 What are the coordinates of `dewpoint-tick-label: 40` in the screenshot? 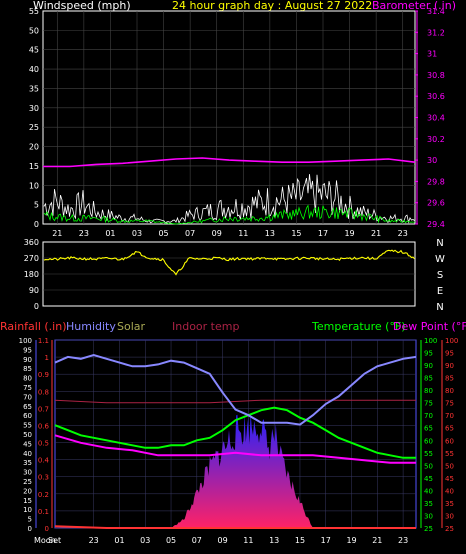 It's located at (449, 491).